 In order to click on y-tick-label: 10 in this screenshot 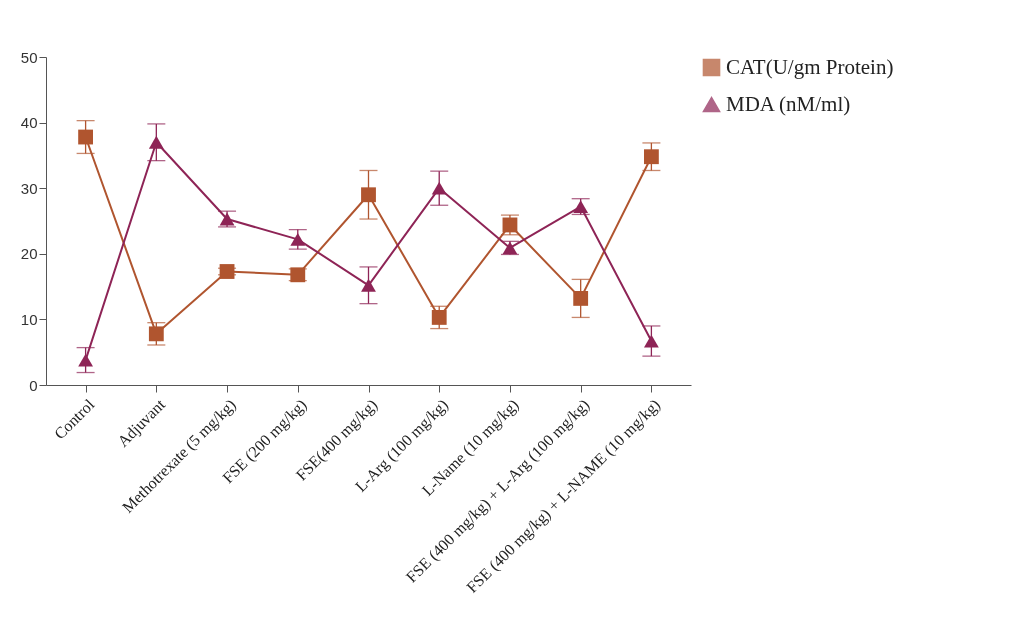, I will do `click(29, 319)`.